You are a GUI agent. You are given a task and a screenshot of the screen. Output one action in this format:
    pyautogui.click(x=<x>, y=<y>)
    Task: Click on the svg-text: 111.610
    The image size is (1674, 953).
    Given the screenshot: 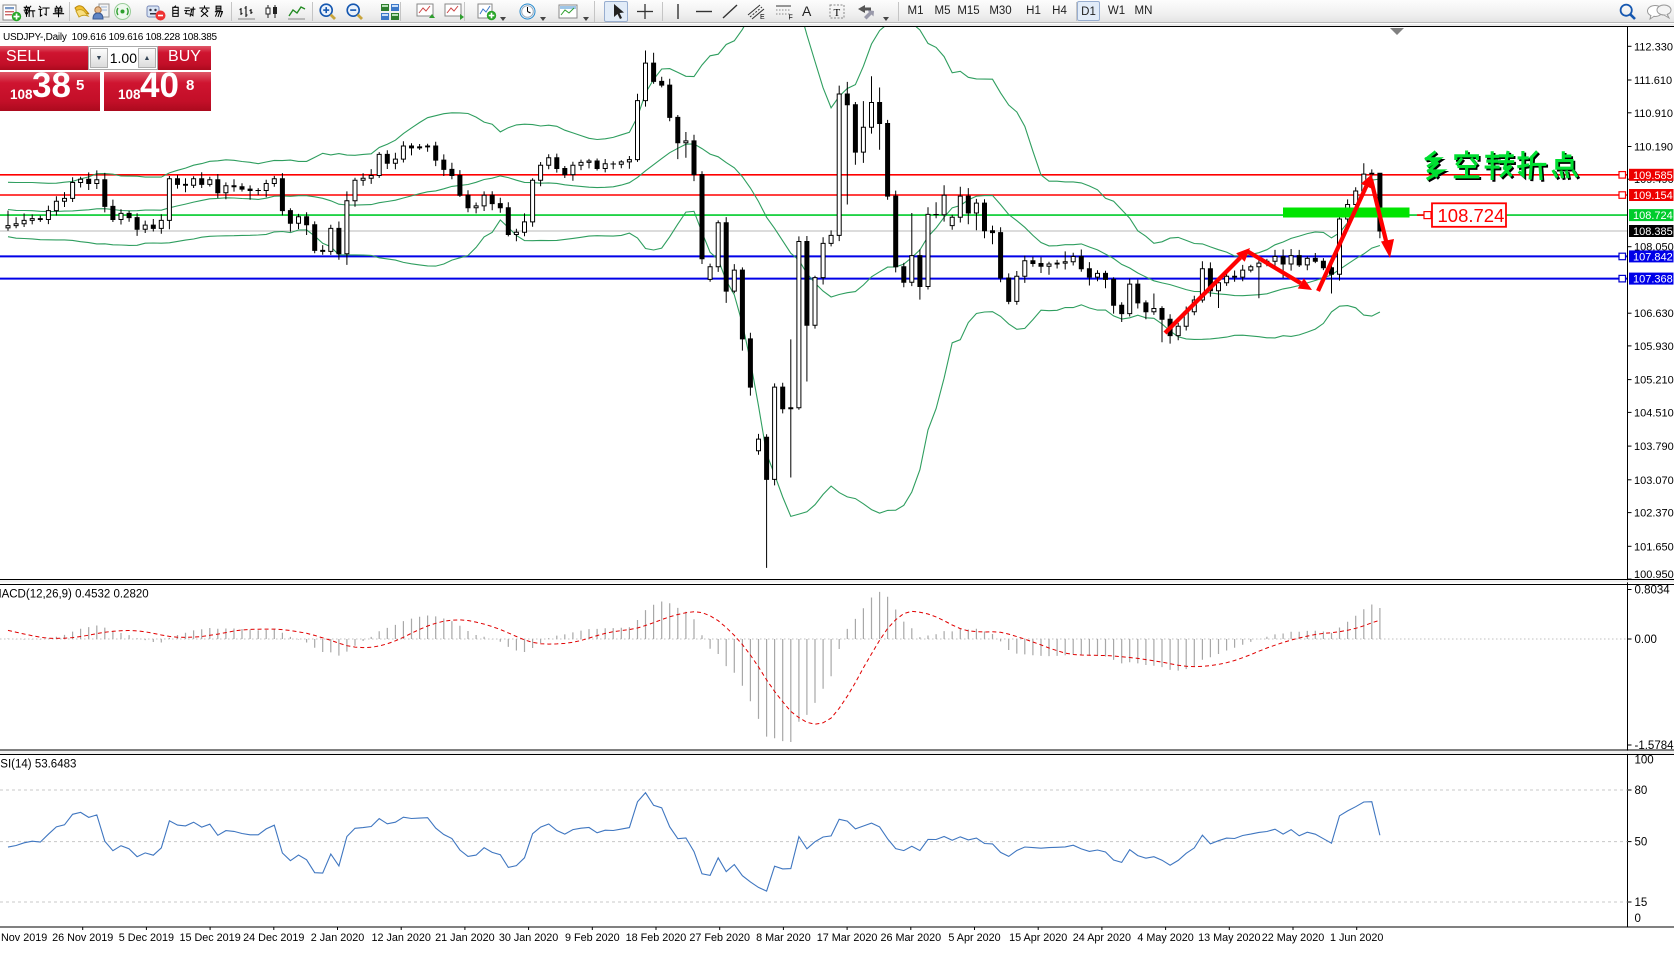 What is the action you would take?
    pyautogui.click(x=1653, y=81)
    